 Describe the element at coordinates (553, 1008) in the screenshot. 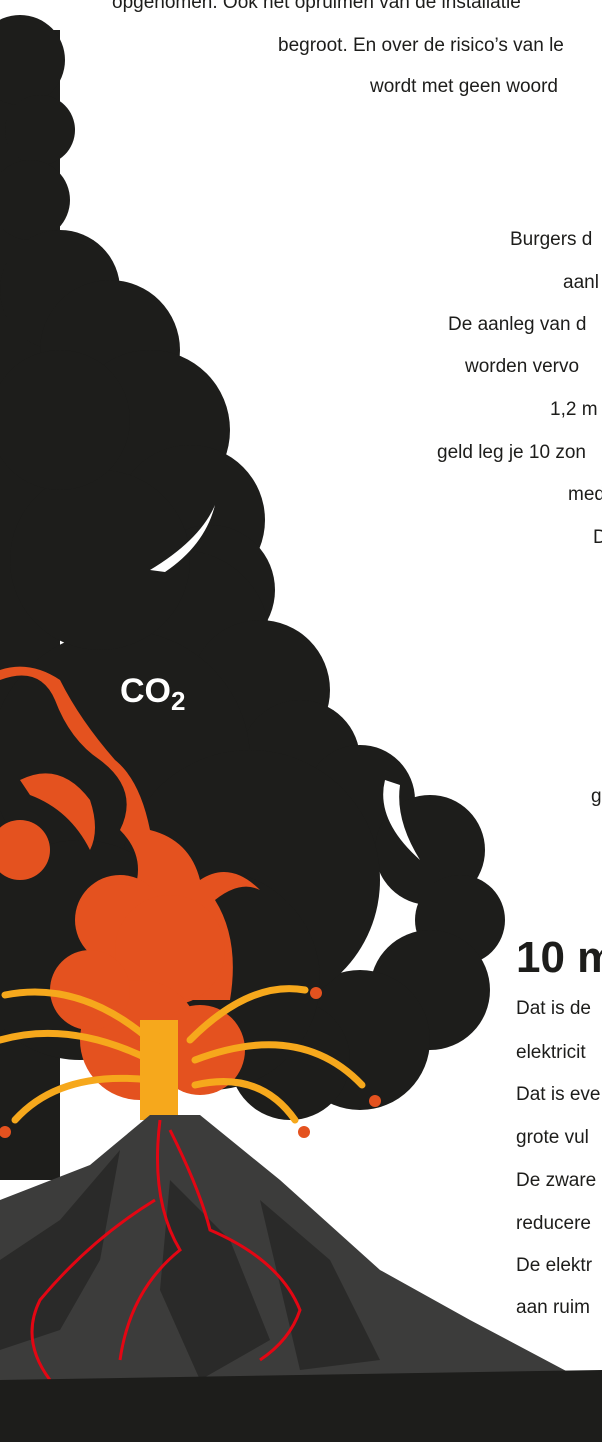

I see `text-line: Dat is de` at that location.